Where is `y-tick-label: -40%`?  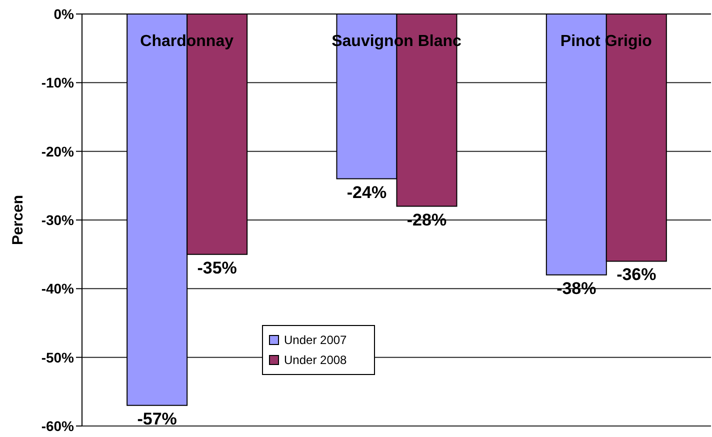 y-tick-label: -40% is located at coordinates (58, 288).